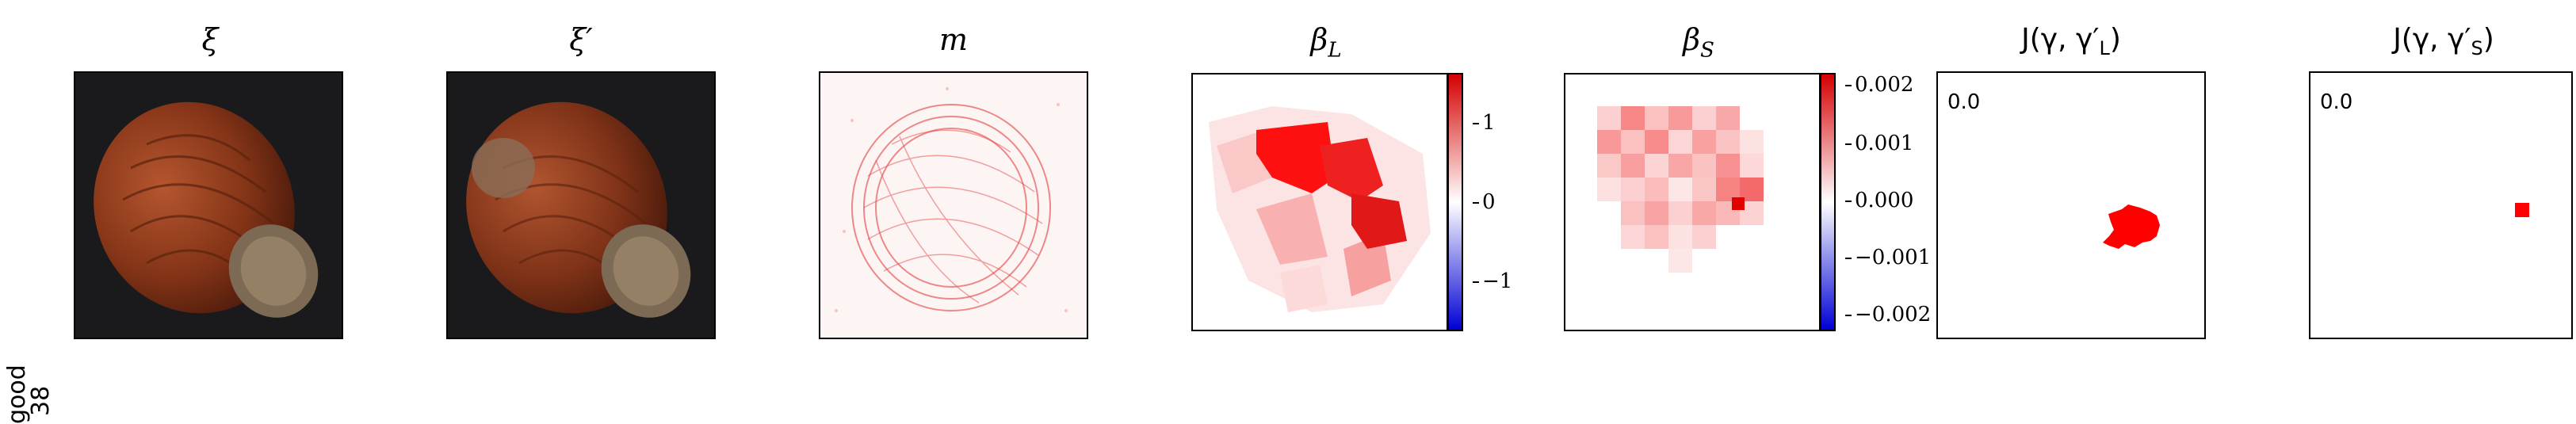 Image resolution: width=2576 pixels, height=424 pixels. Describe the element at coordinates (1484, 123) in the screenshot. I see `beta-l-tick-1: 1` at that location.